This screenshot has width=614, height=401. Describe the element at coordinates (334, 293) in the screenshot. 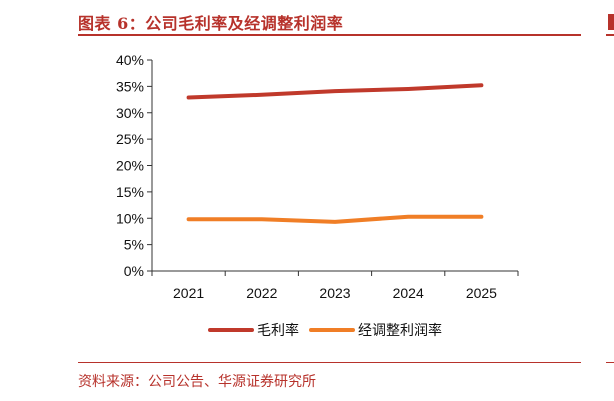

I see `x-tick-label: 2023` at that location.